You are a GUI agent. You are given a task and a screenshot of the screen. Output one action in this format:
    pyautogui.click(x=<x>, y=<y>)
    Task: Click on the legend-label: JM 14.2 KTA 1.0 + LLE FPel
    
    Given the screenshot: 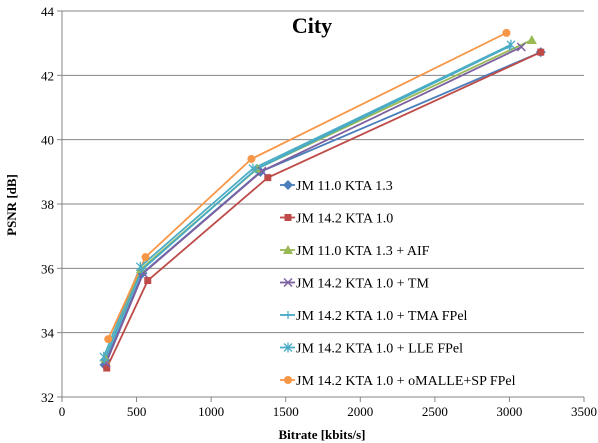 What is the action you would take?
    pyautogui.click(x=379, y=349)
    